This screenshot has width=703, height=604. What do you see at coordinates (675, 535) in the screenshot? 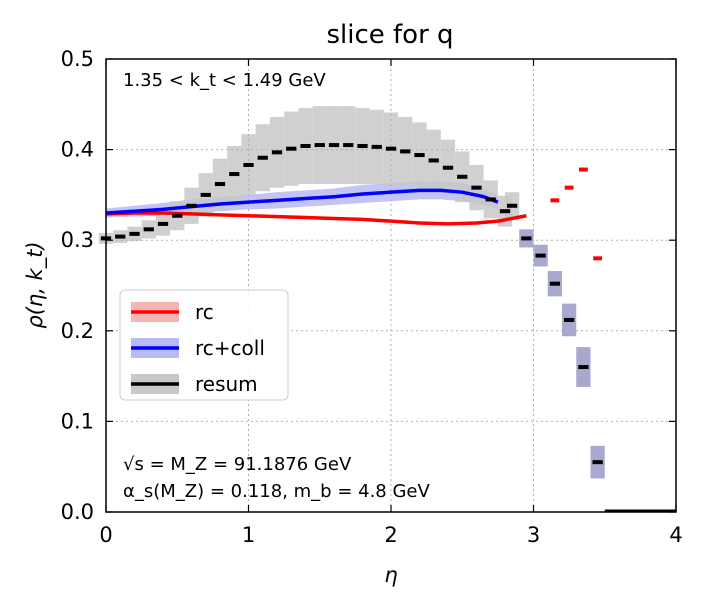
I see `x-tick-label: 4` at bounding box center [675, 535].